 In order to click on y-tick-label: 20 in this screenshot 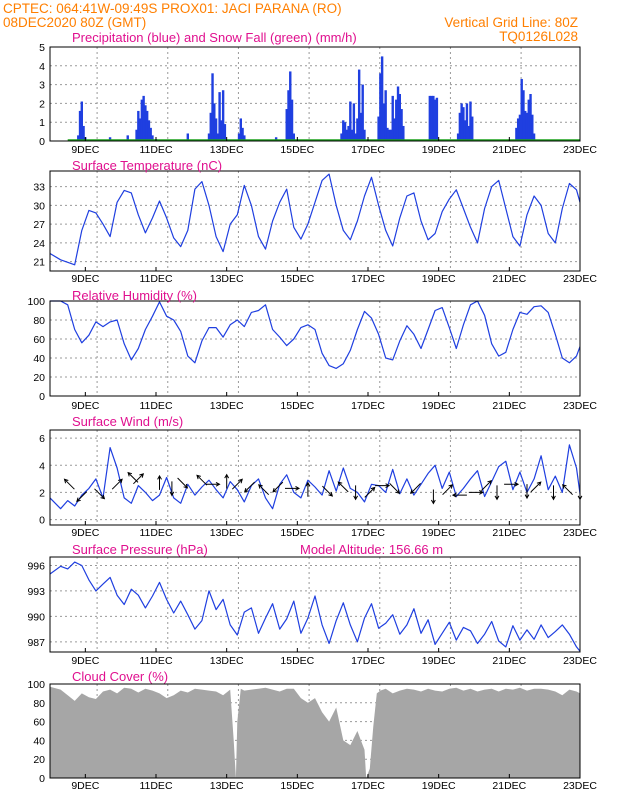, I will do `click(39, 378)`.